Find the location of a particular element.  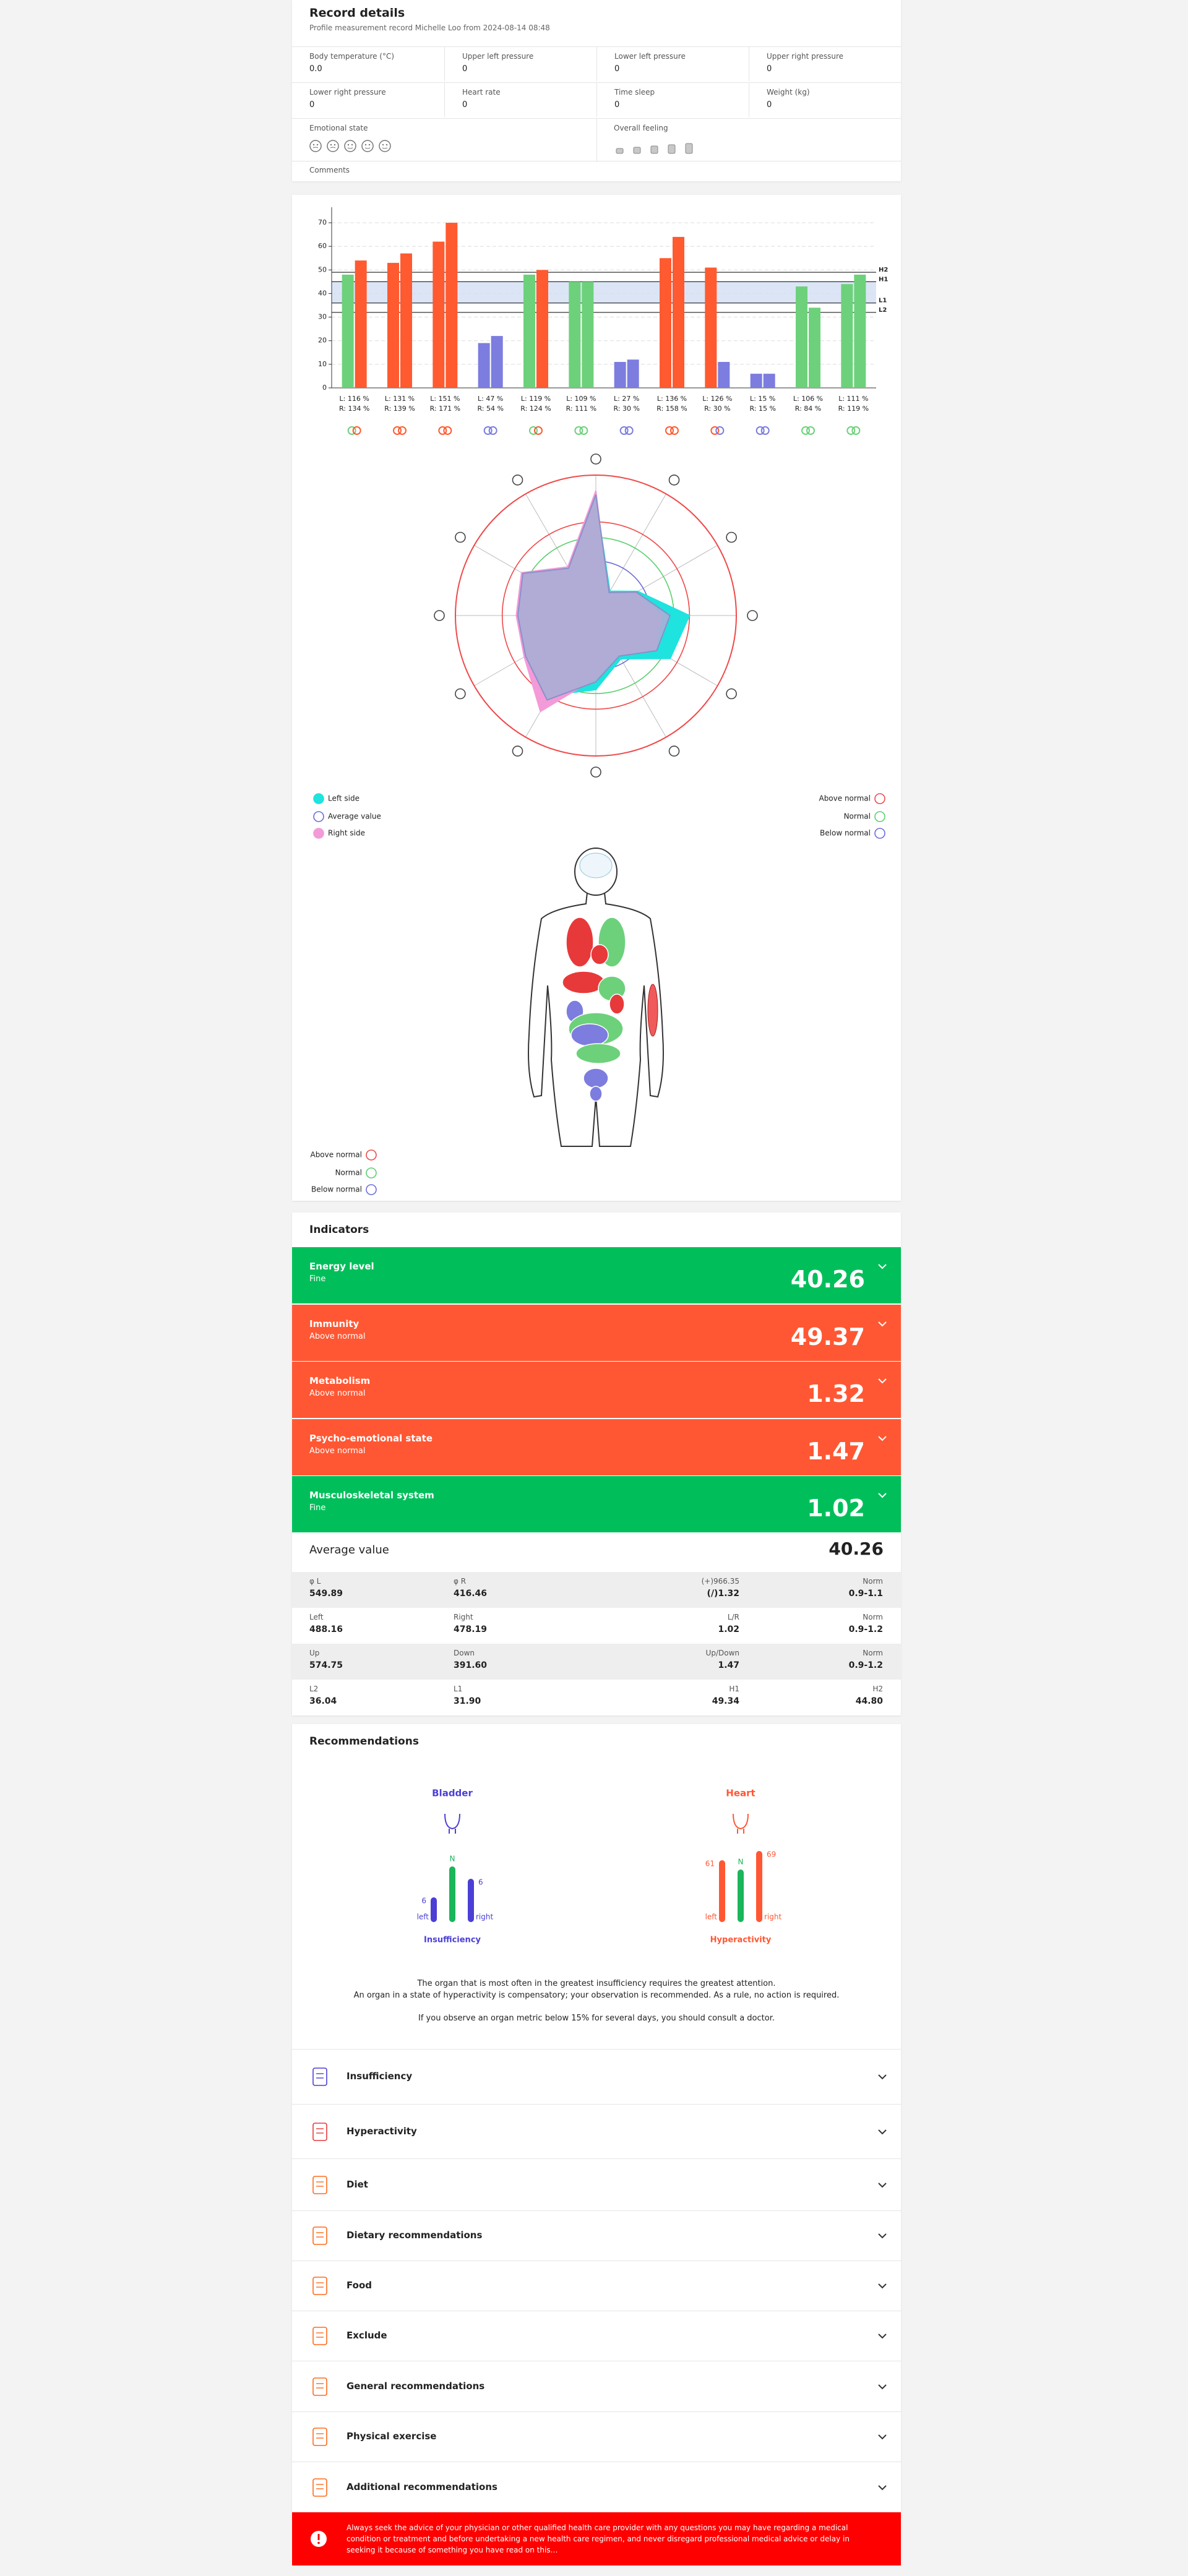

accordion-item: Physical exercise is located at coordinates (596, 2436).